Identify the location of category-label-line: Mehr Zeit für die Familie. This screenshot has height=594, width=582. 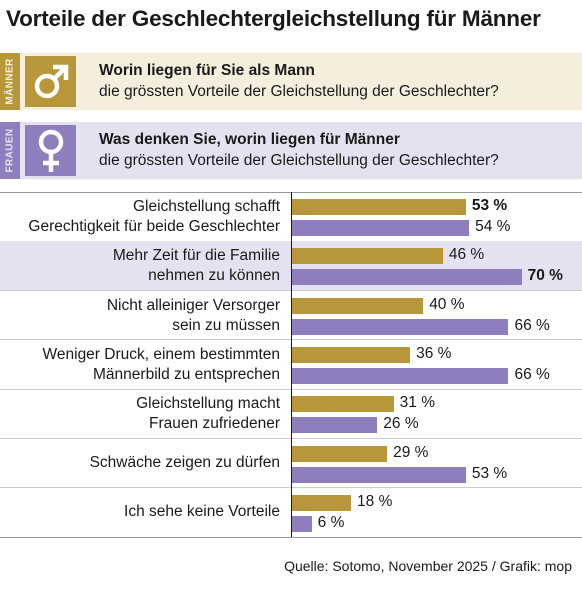
(196, 256).